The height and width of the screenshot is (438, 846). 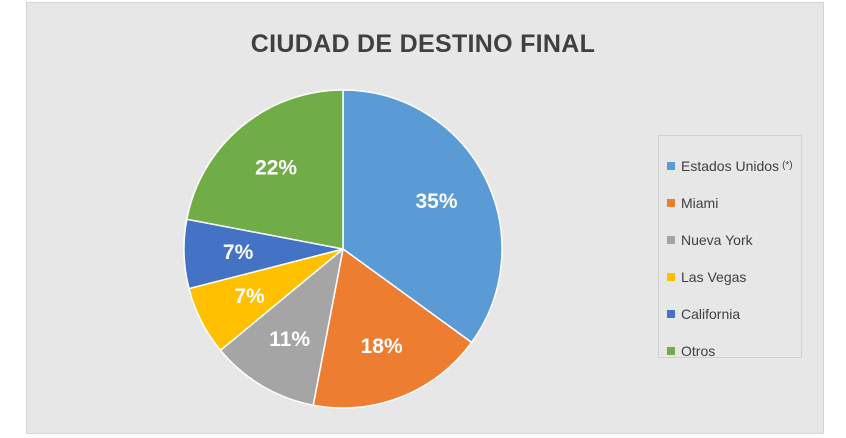 I want to click on data-label-otros: 22%, so click(x=276, y=168).